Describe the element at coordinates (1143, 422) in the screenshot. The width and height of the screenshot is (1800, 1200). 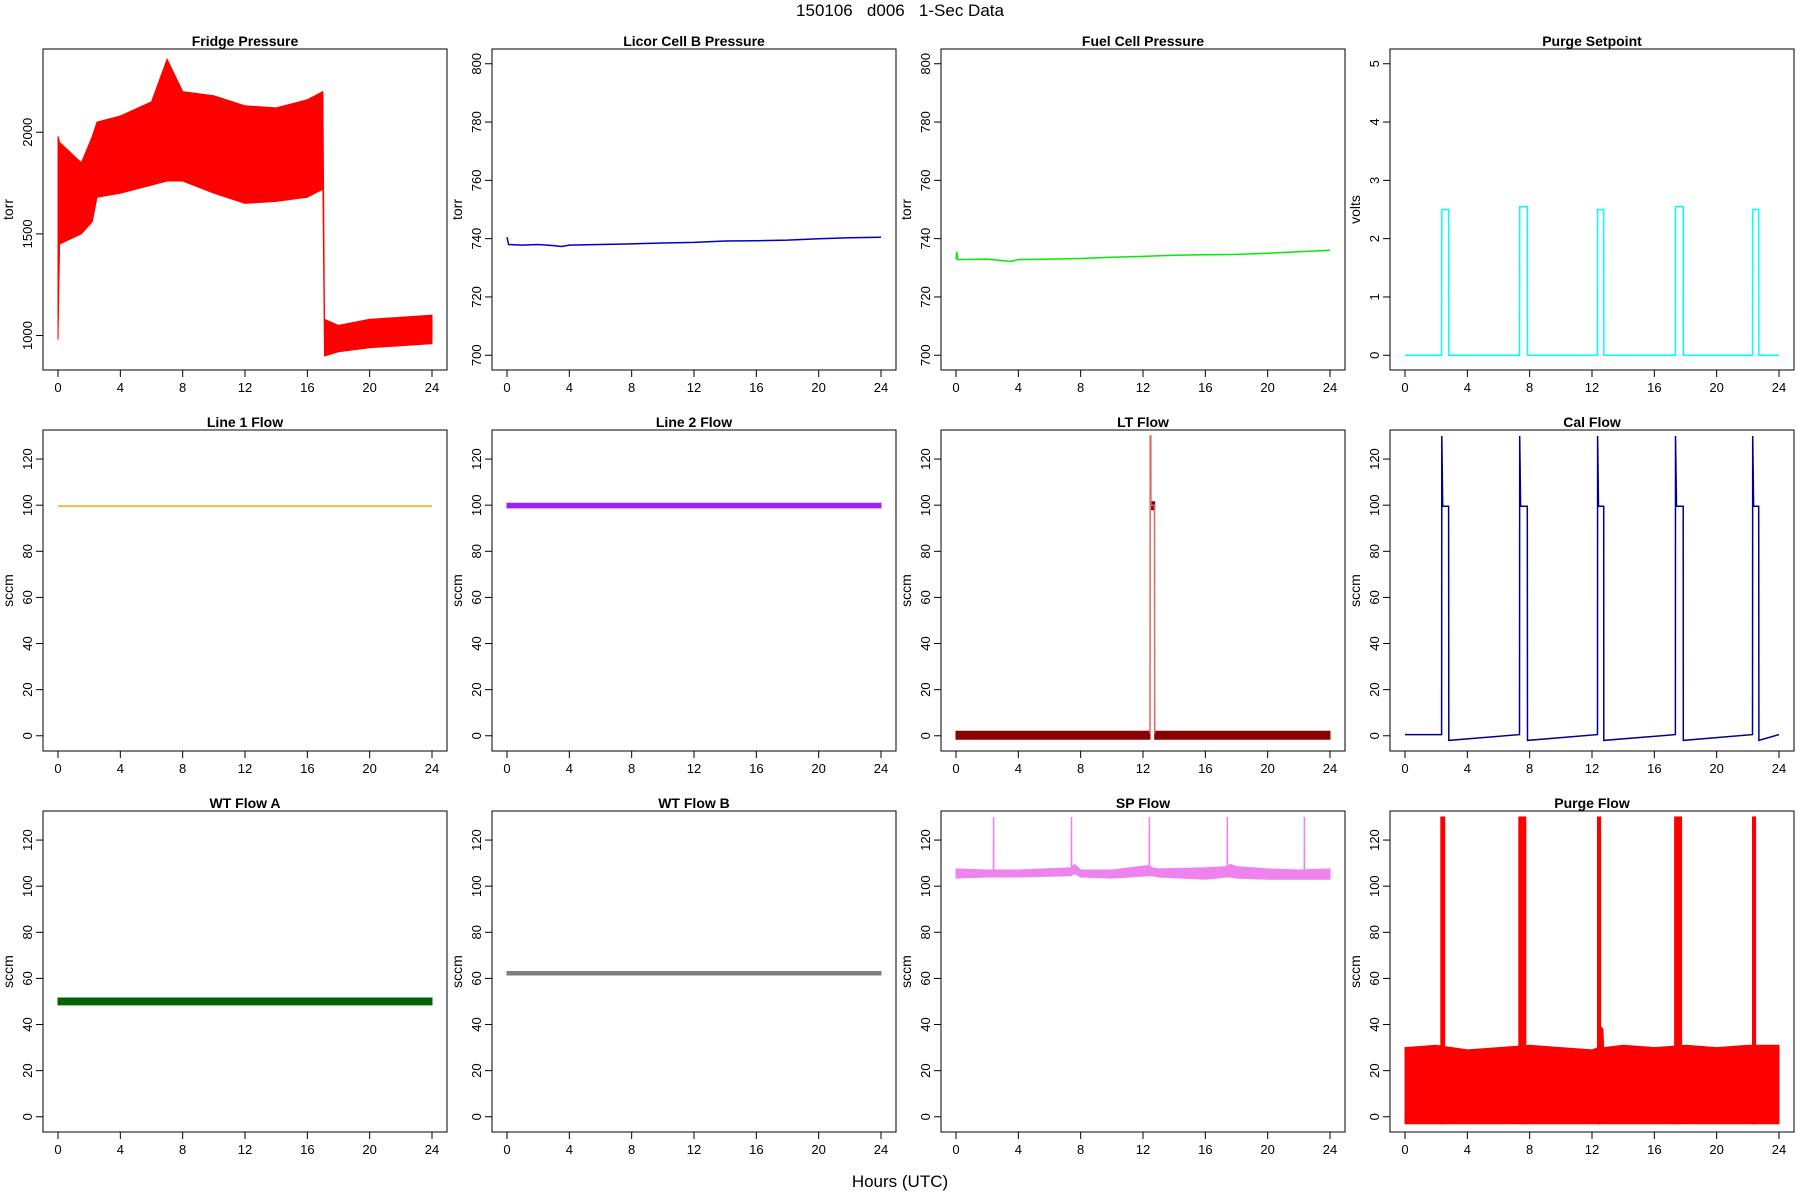
I see `chart-title: LT Flow` at that location.